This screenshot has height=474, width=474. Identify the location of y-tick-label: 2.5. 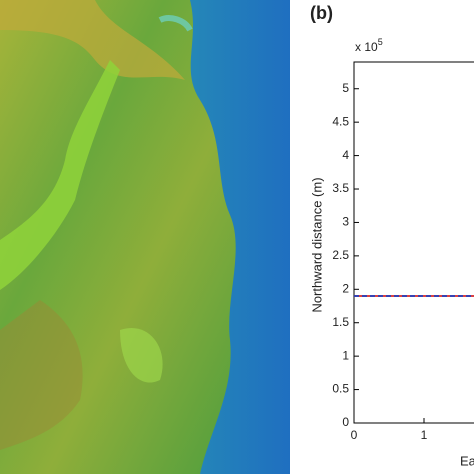
(340, 255).